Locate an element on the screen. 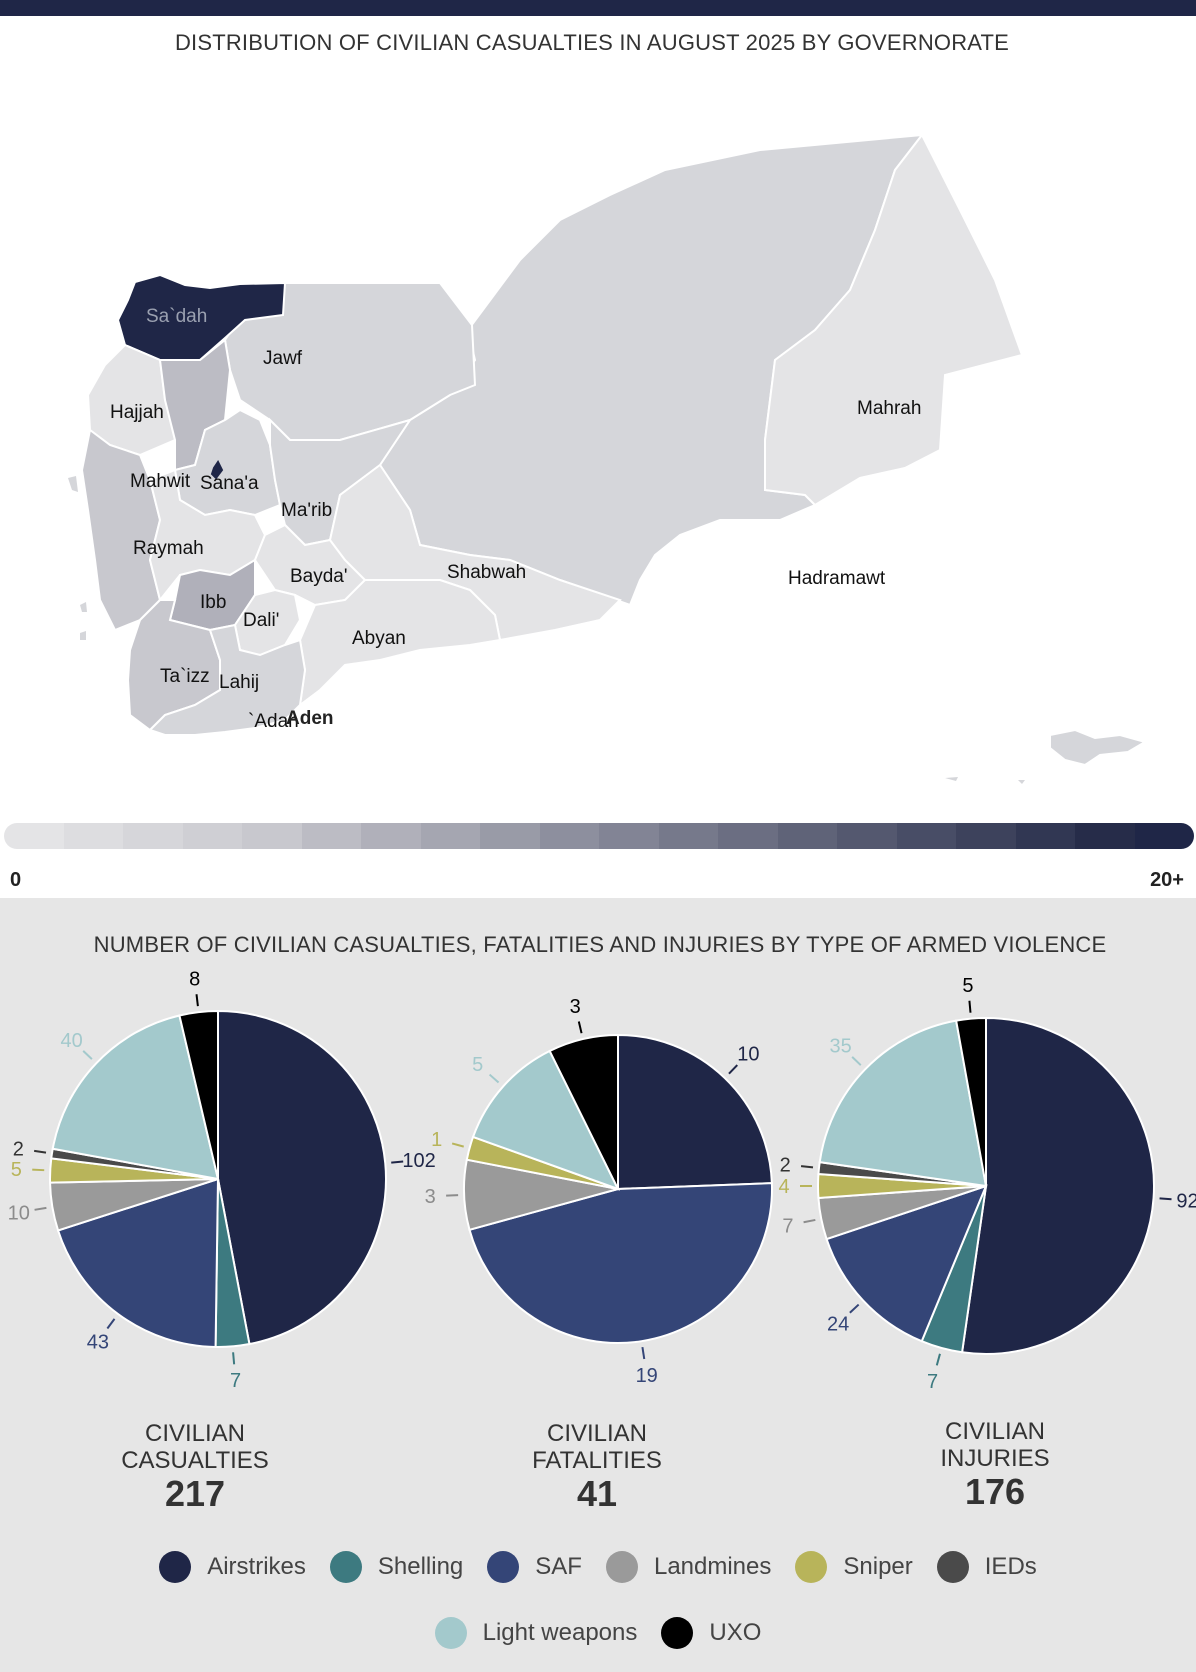 The height and width of the screenshot is (1672, 1196). label-taizz: Ta`izz is located at coordinates (185, 676).